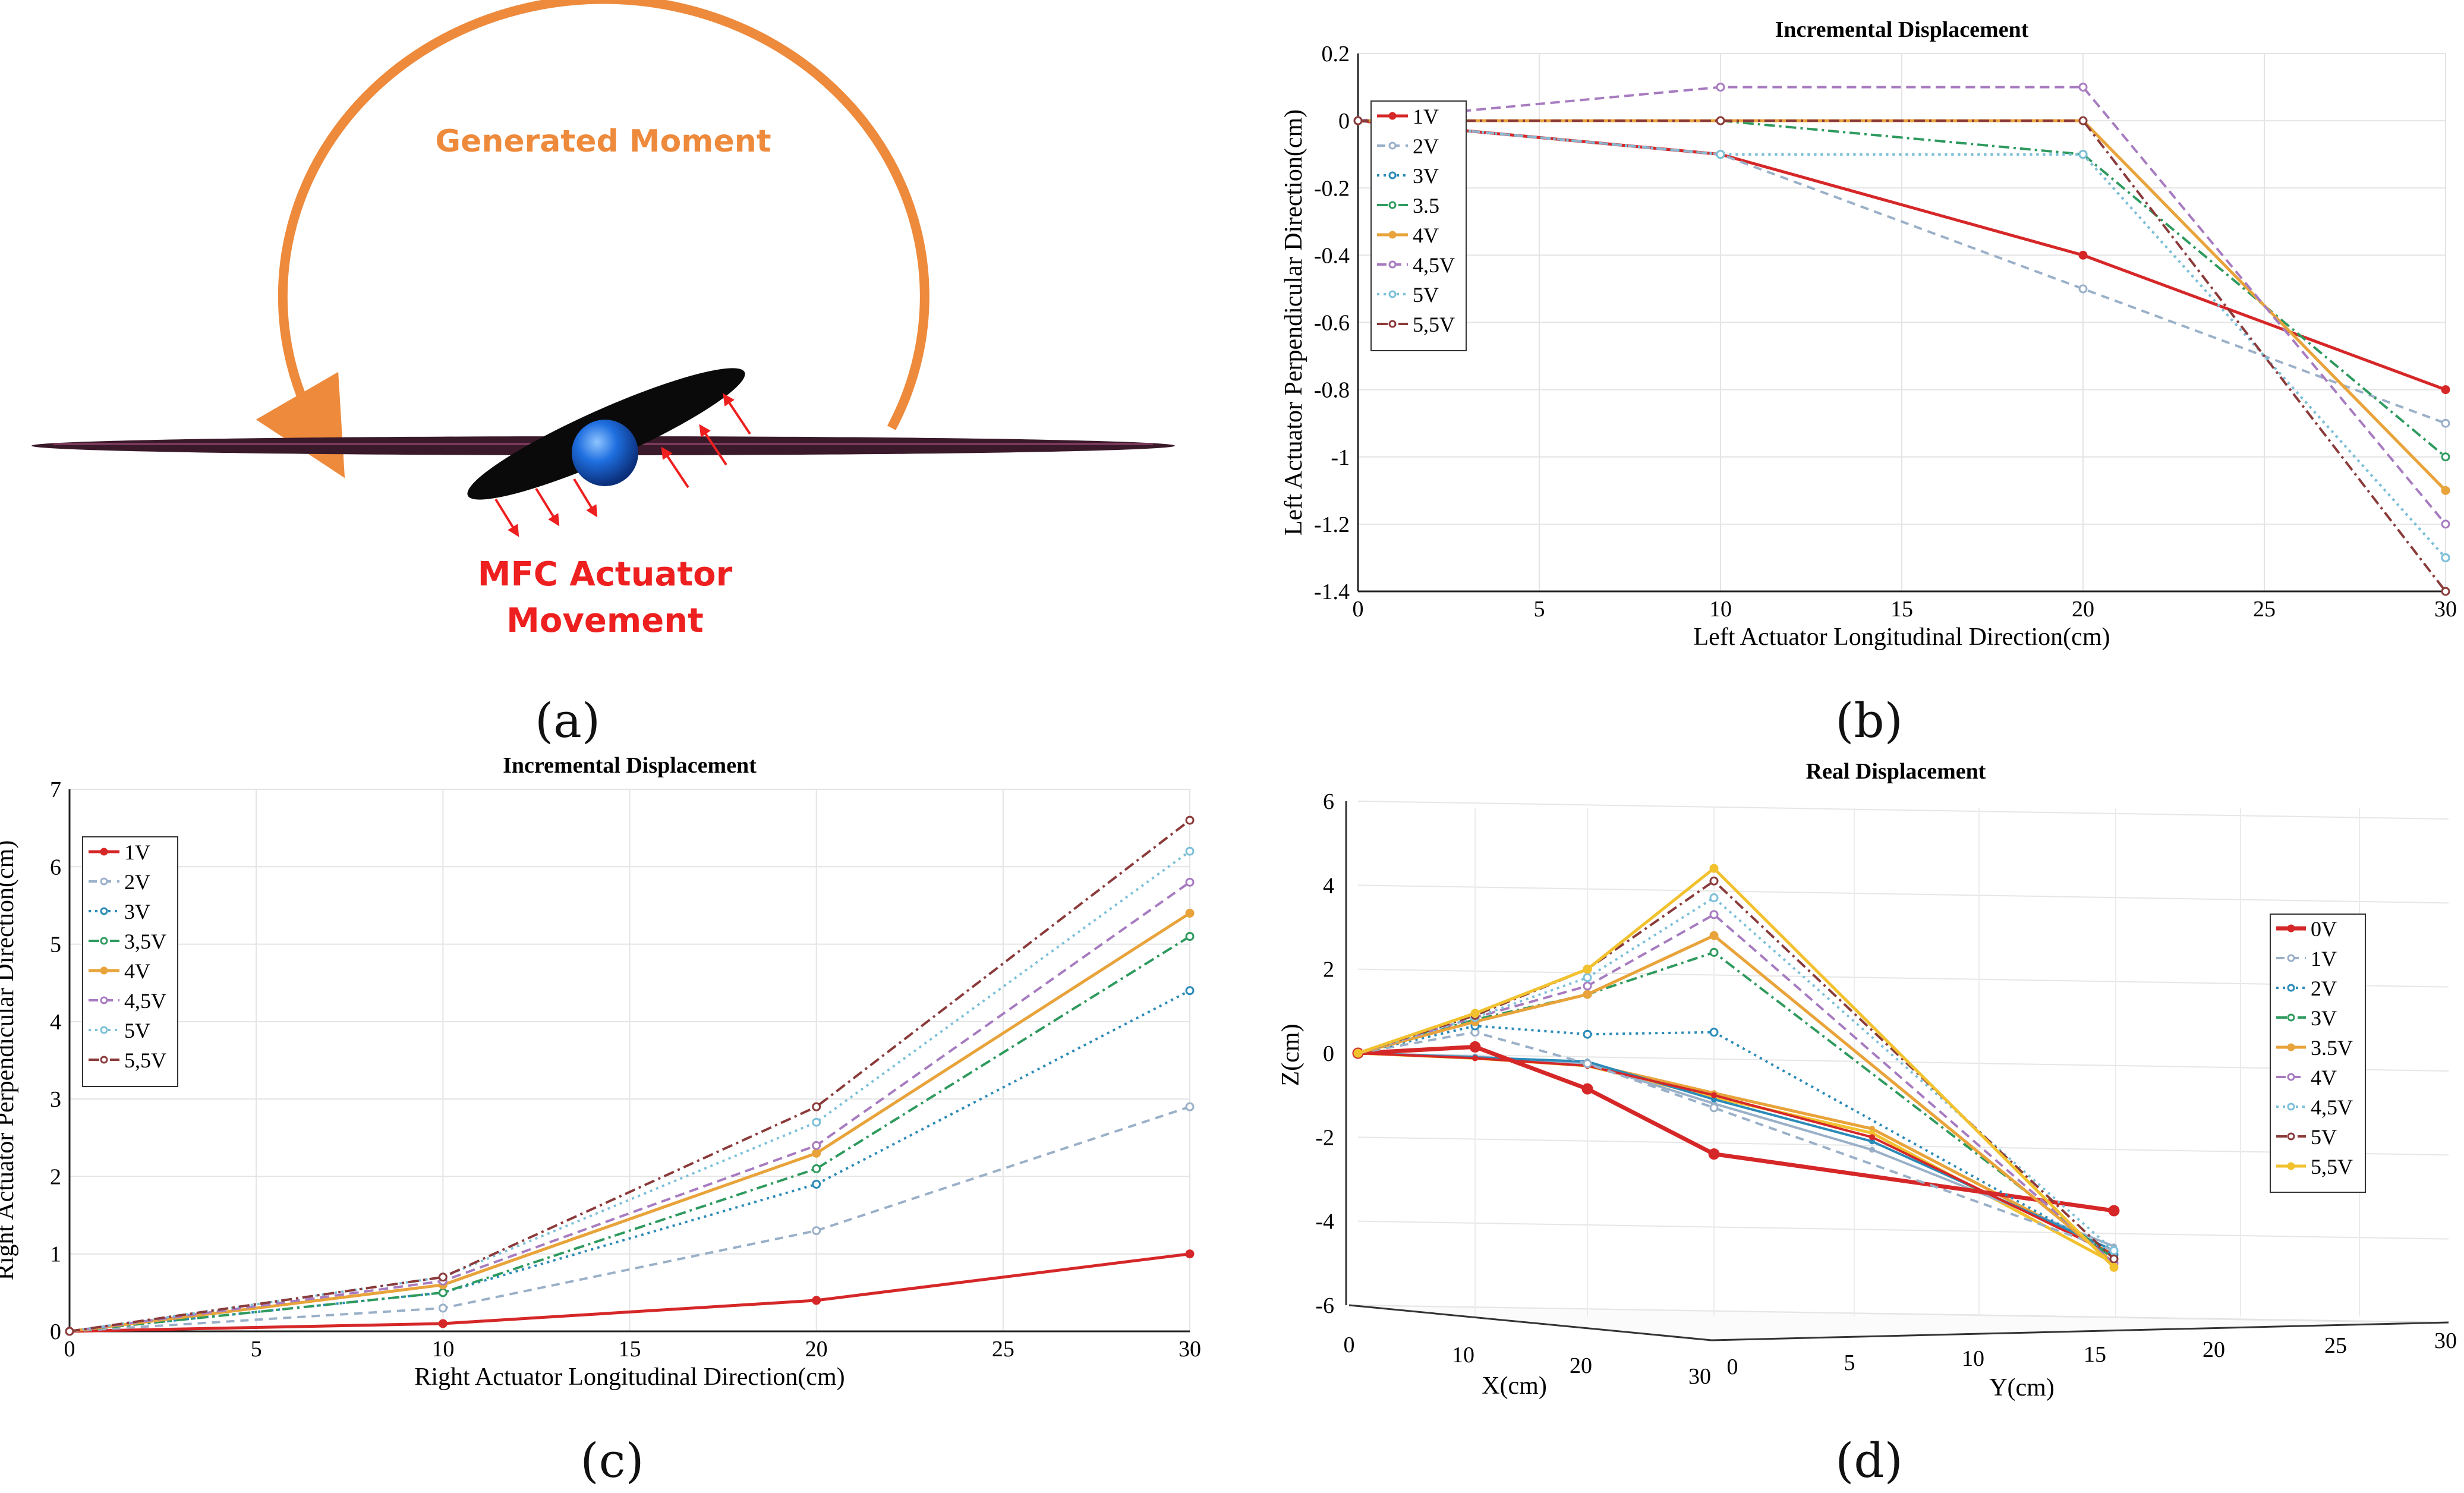 This screenshot has width=2464, height=1493. What do you see at coordinates (1392, 145) in the screenshot?
I see `legend-marker-2V` at bounding box center [1392, 145].